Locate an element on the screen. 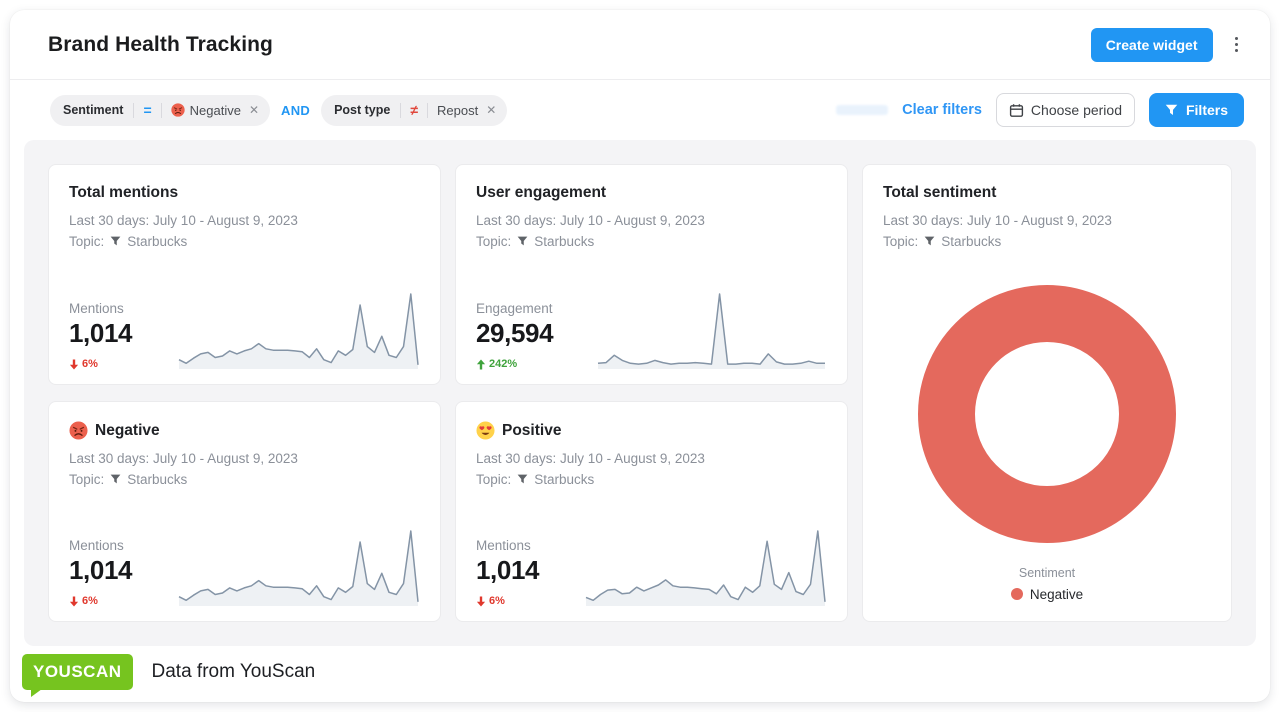  sentiment-donut-chart is located at coordinates (1047, 414).